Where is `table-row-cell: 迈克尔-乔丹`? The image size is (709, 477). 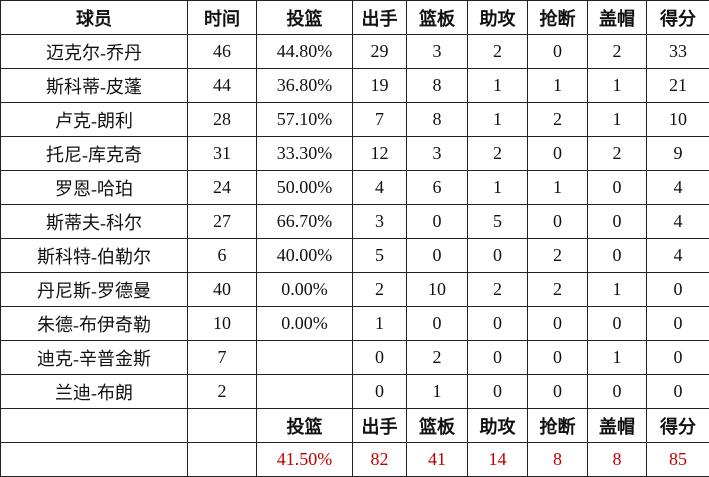 table-row-cell: 迈克尔-乔丹 is located at coordinates (94, 52).